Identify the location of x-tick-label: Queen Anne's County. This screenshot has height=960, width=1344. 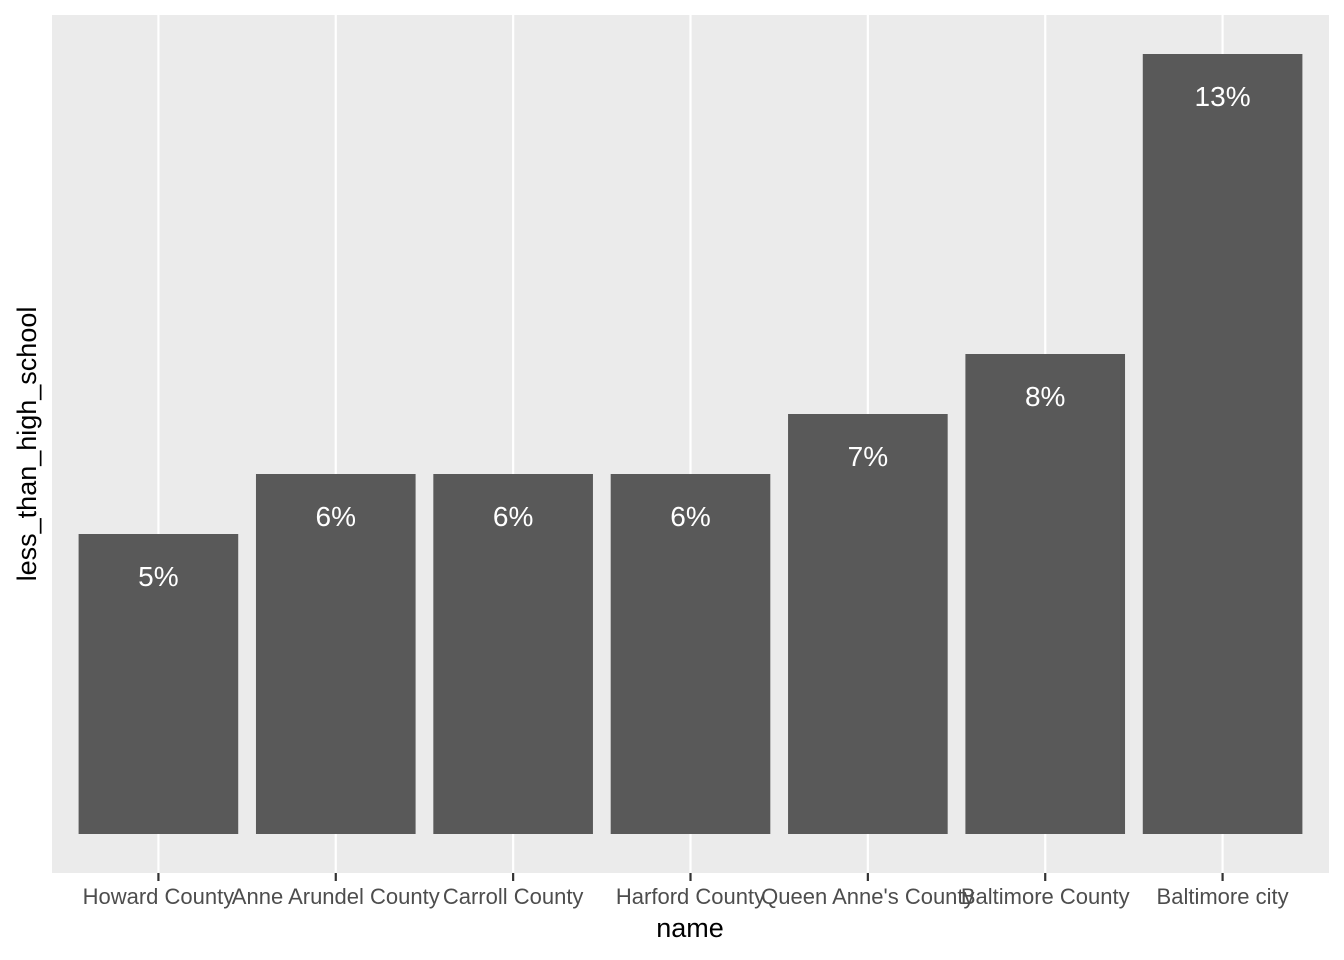
(867, 896).